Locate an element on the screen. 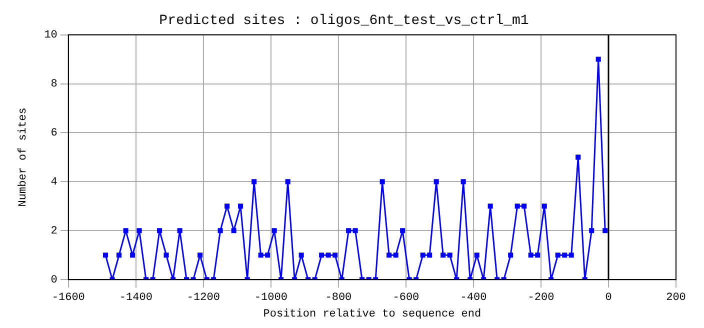 This screenshot has width=704, height=328. y-tick-label: 0 is located at coordinates (54, 280).